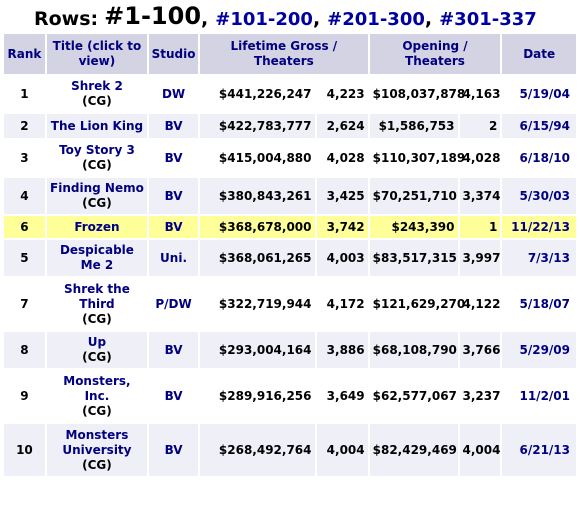 The image size is (580, 521). What do you see at coordinates (257, 94) in the screenshot?
I see `lifetime-gross-cell: $441,226,247` at bounding box center [257, 94].